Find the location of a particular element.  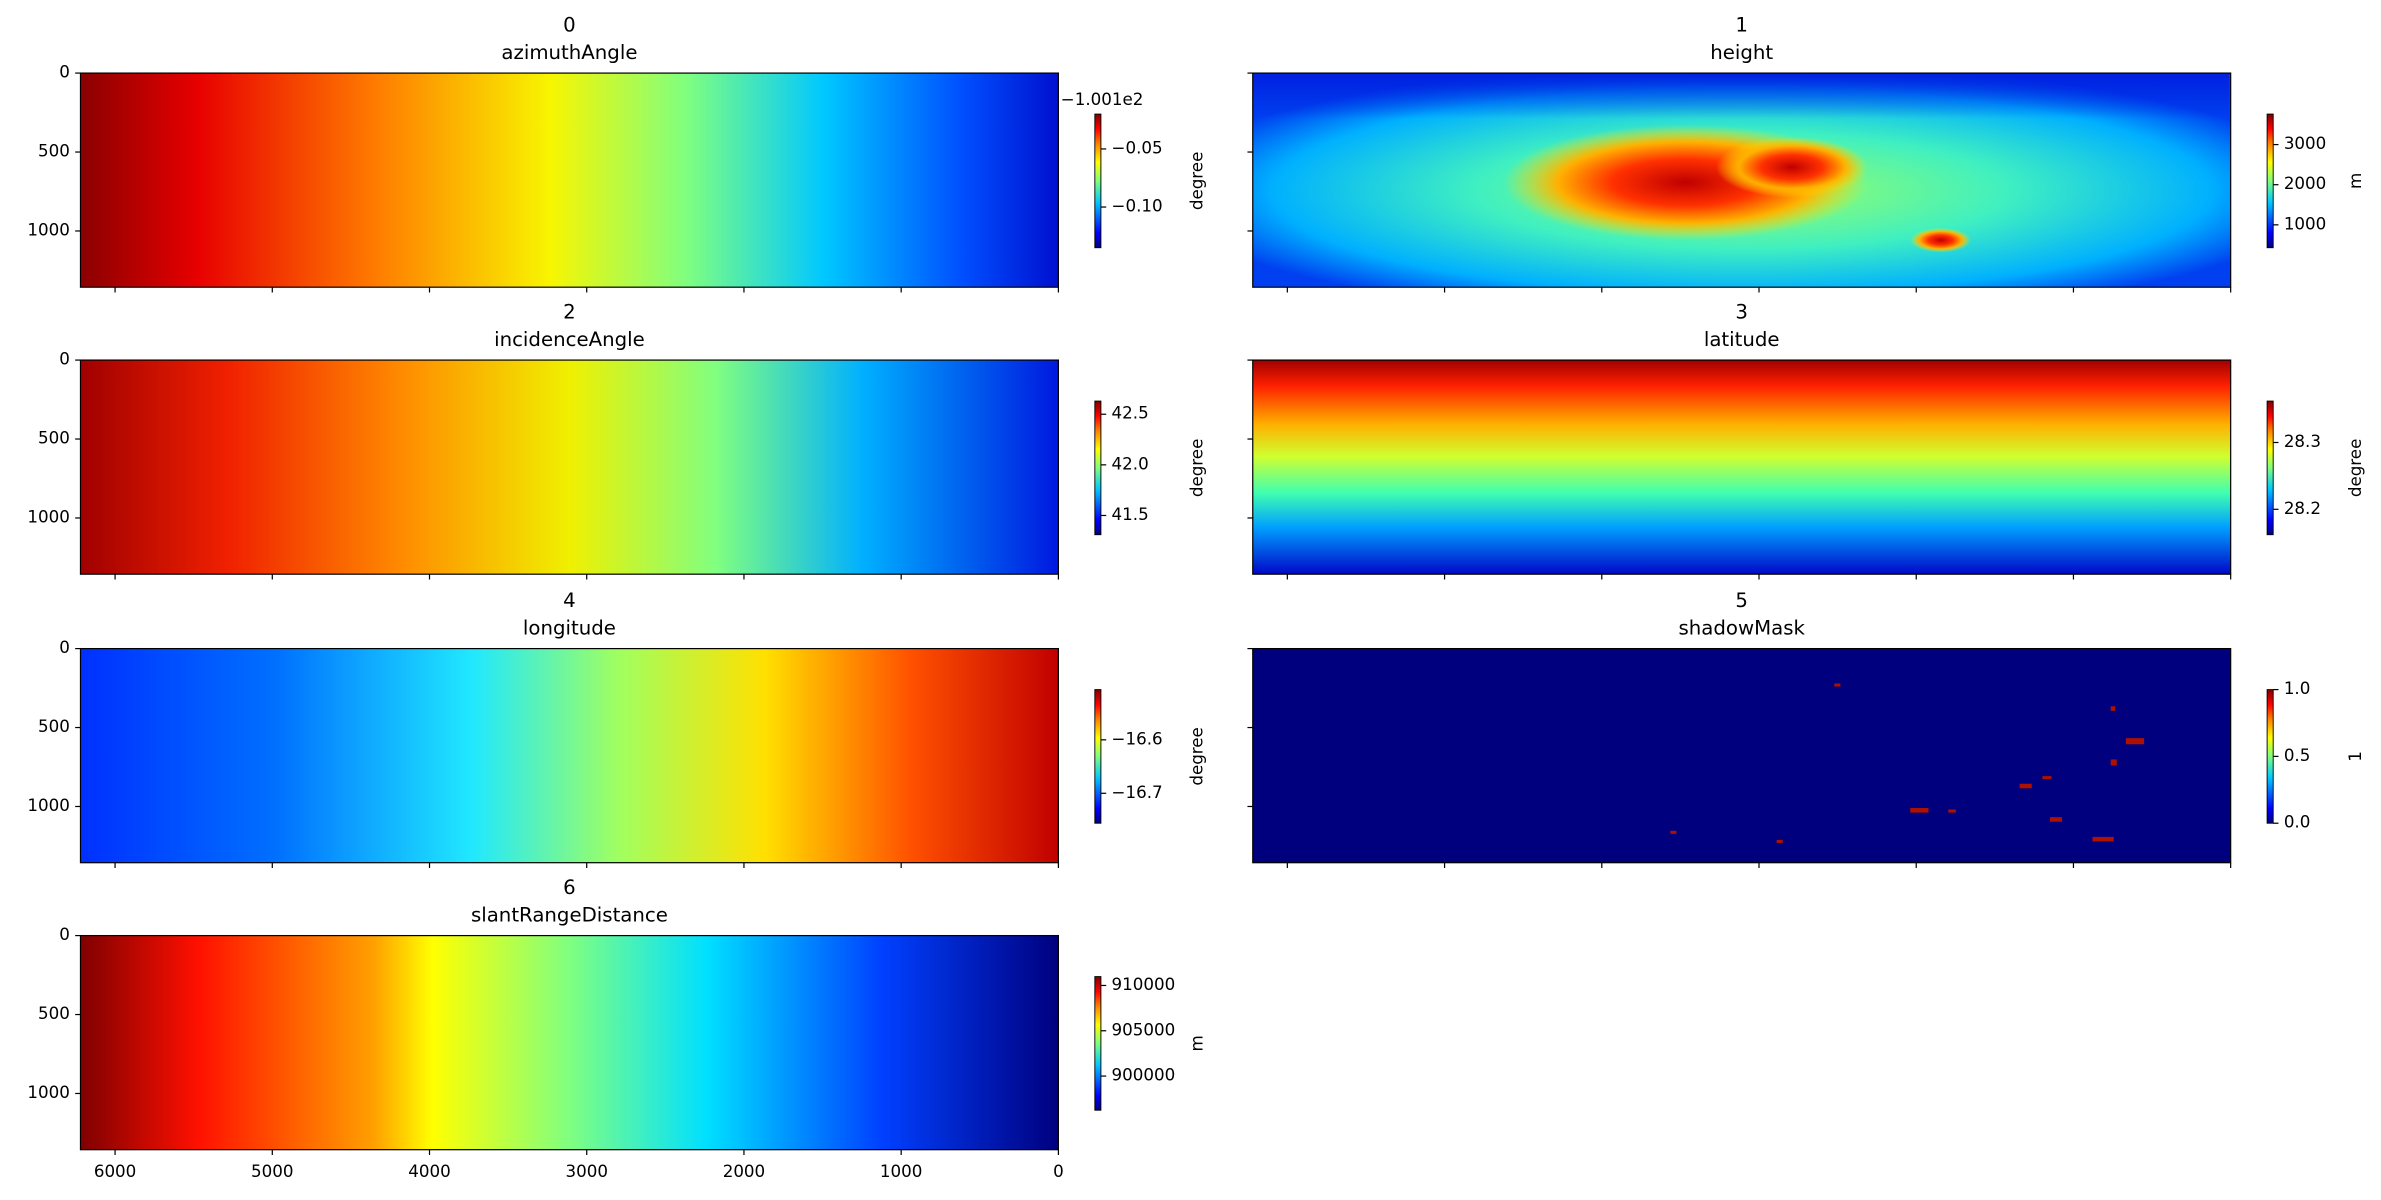

colorbar-tick-label: 0.0 is located at coordinates (2297, 822).